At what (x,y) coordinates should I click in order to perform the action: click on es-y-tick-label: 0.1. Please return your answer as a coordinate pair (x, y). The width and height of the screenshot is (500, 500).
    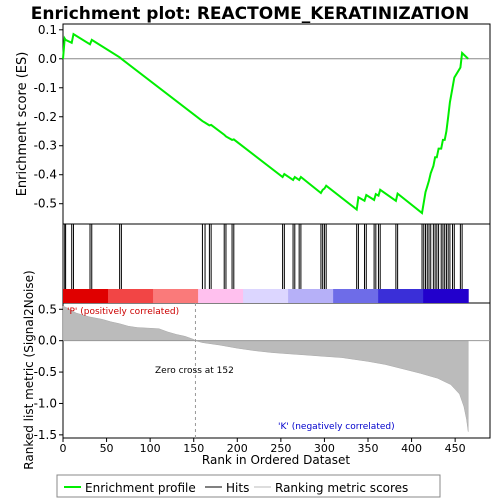
    Looking at the image, I should click on (47, 30).